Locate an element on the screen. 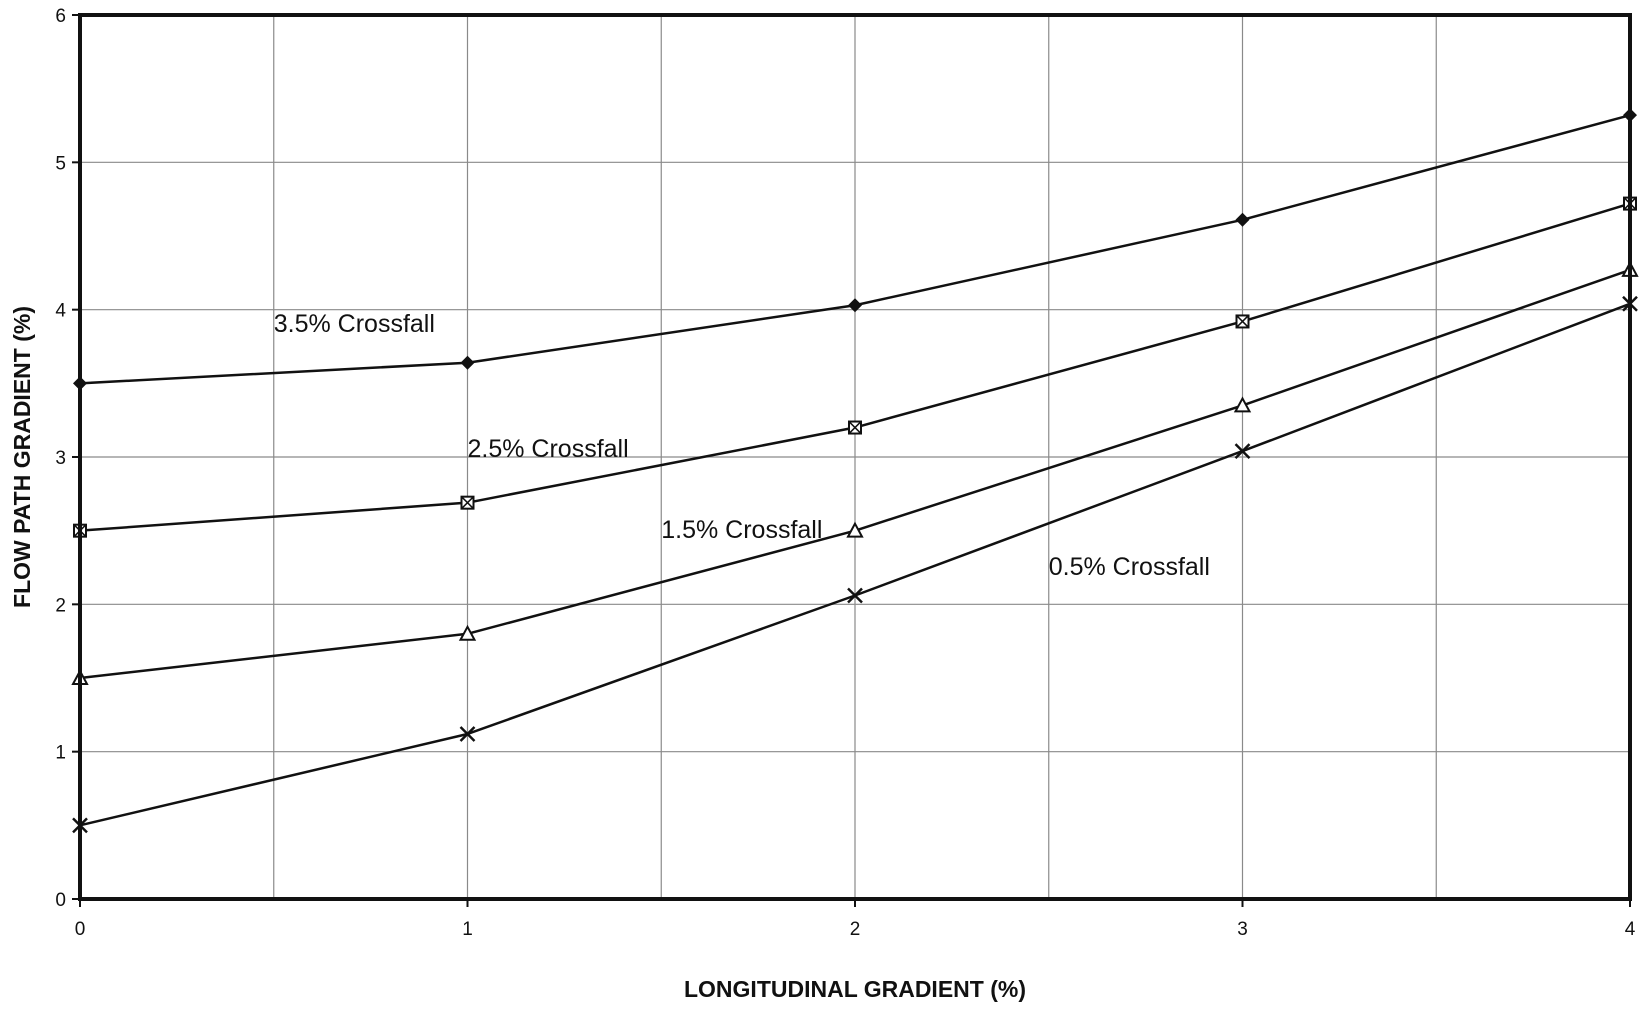  y-tick-label: 6 is located at coordinates (60, 16).